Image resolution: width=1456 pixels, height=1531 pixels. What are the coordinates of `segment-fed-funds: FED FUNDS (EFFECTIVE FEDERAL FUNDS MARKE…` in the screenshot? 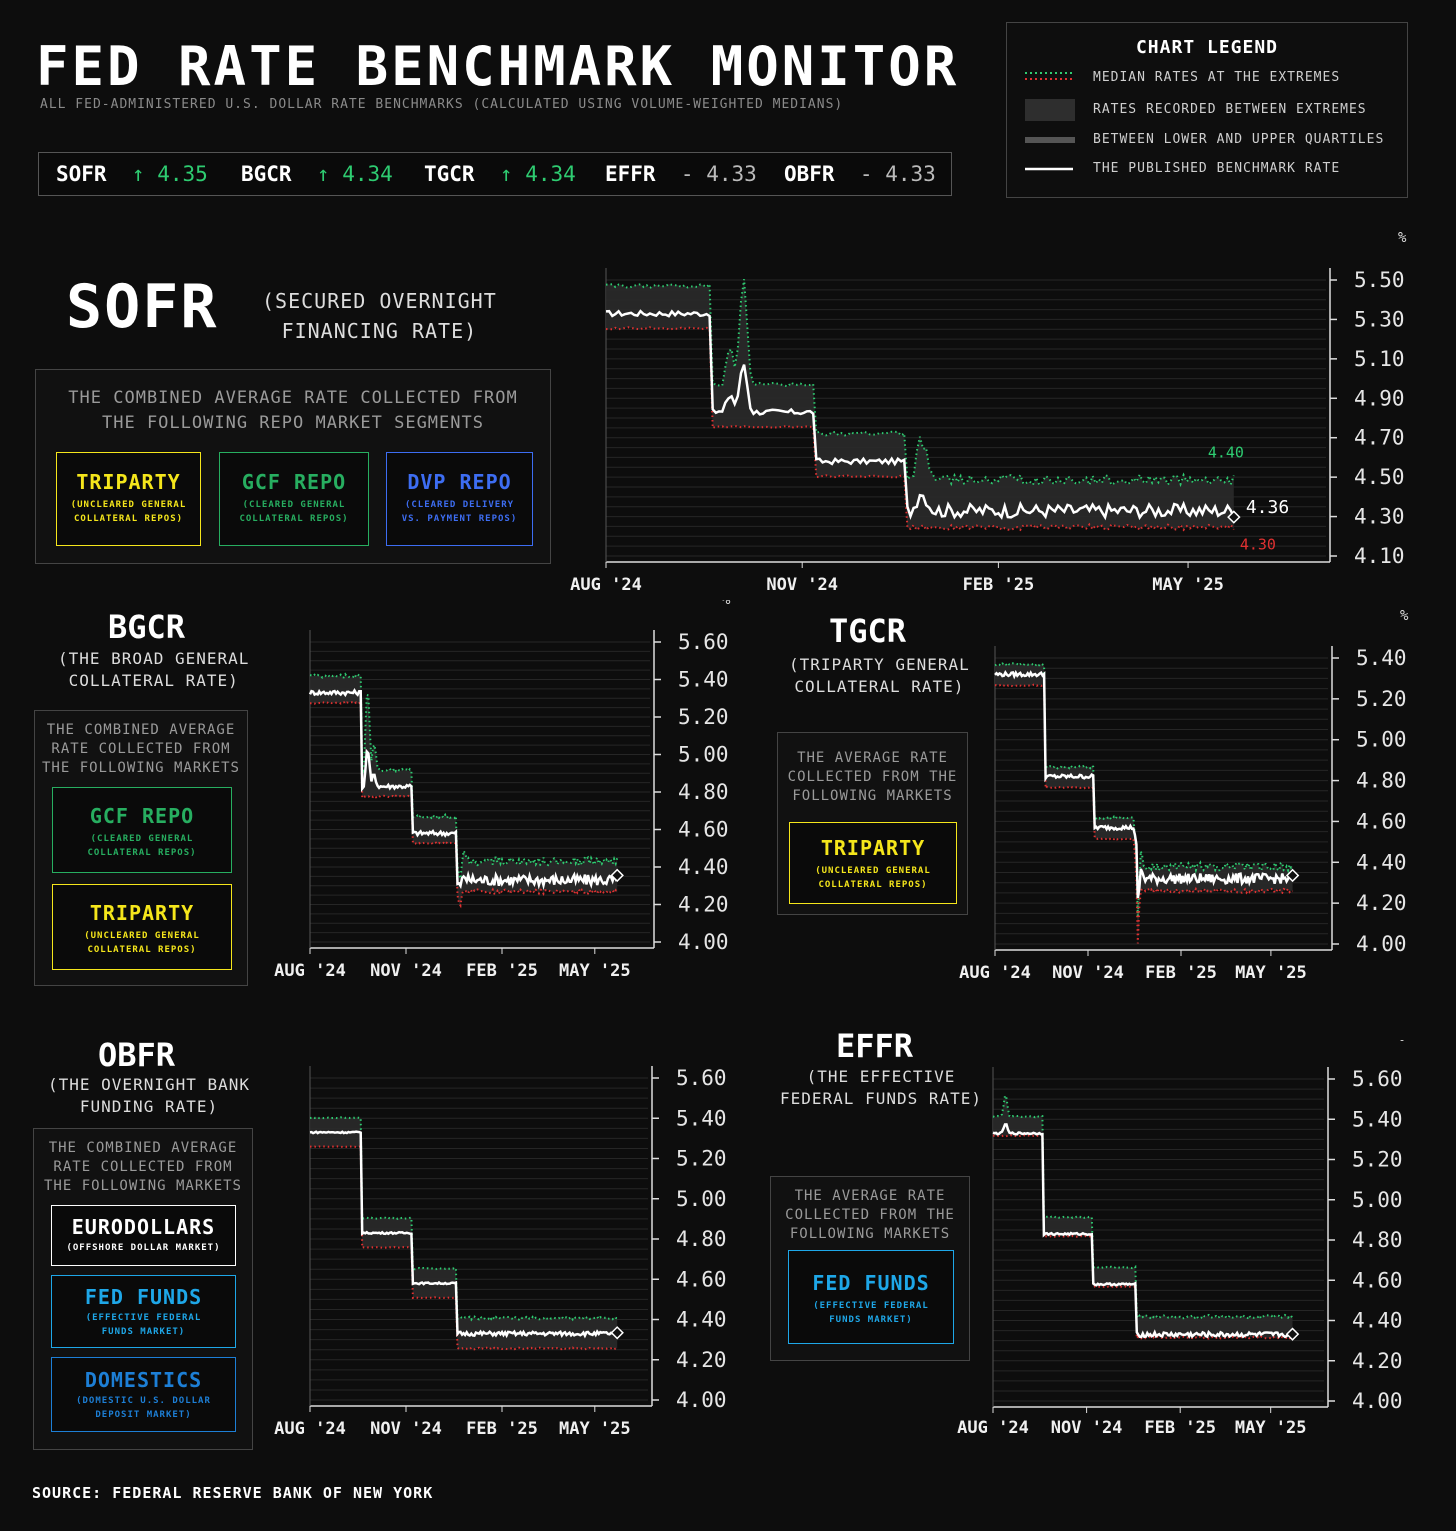 It's located at (871, 1297).